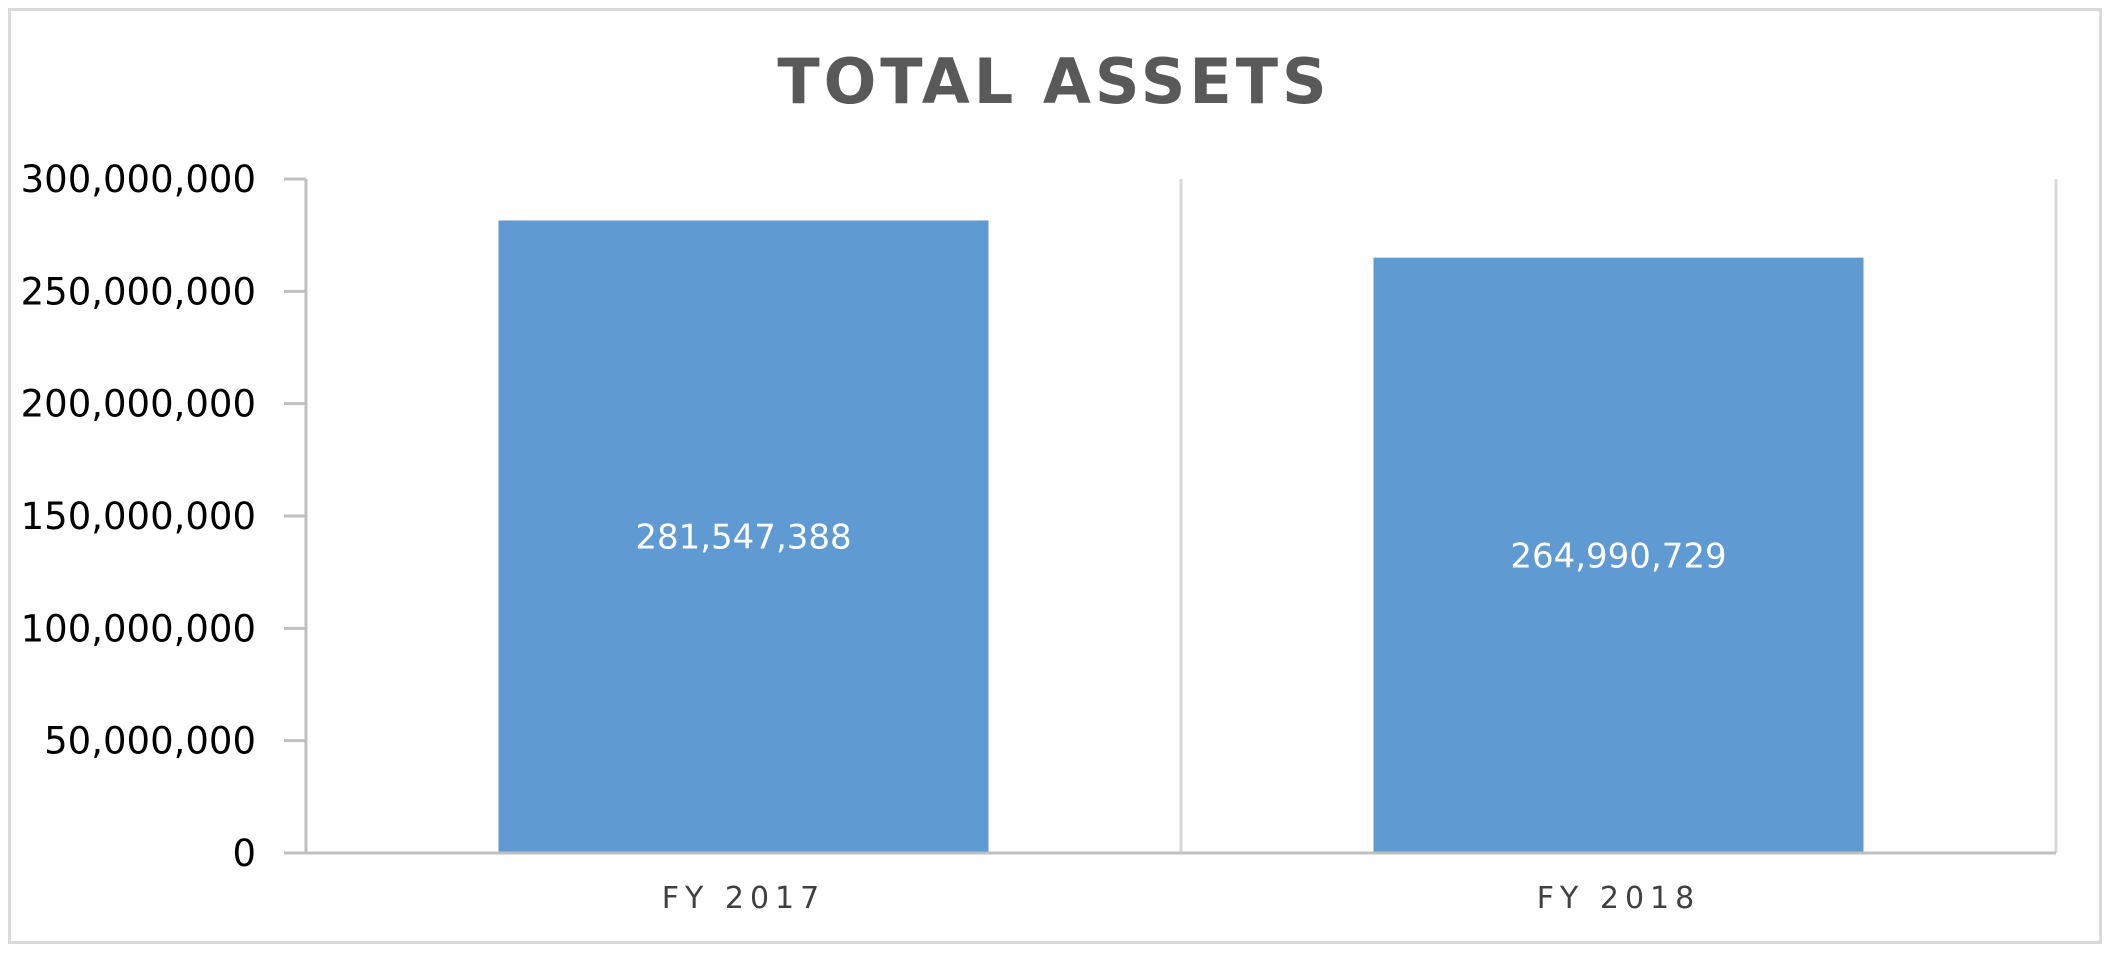 The width and height of the screenshot is (2114, 954). I want to click on chart-title: TOTAL ASSETS, so click(1053, 81).